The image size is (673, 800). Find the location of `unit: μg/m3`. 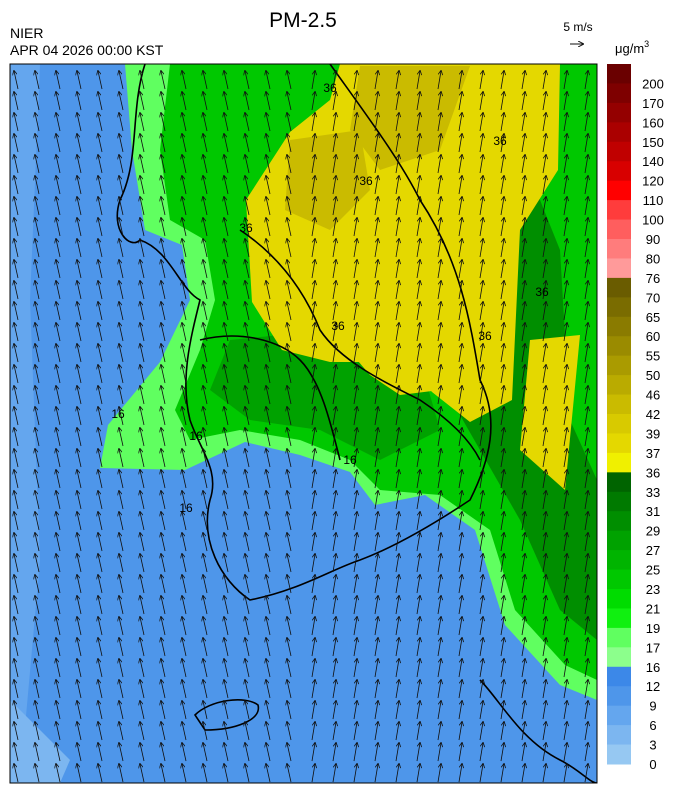

unit: μg/m3 is located at coordinates (632, 47).